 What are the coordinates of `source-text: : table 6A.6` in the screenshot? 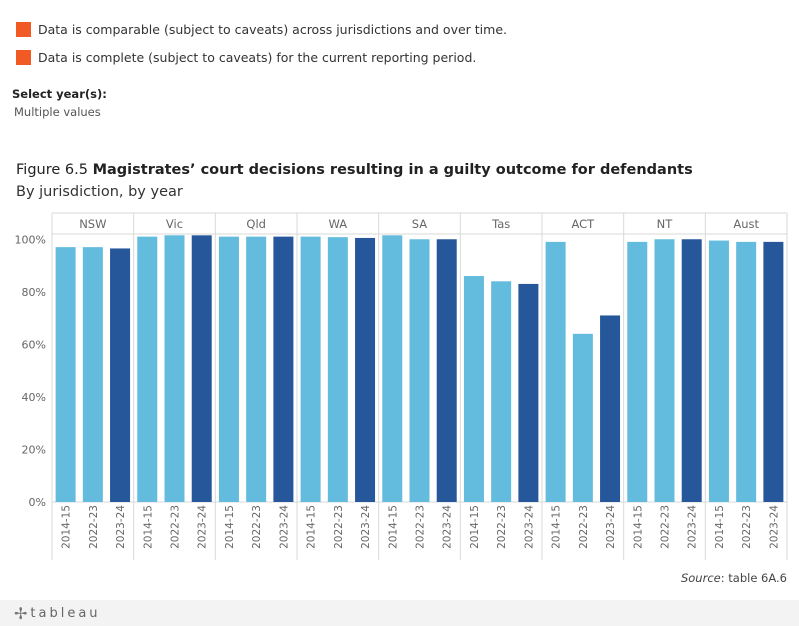 It's located at (753, 578).